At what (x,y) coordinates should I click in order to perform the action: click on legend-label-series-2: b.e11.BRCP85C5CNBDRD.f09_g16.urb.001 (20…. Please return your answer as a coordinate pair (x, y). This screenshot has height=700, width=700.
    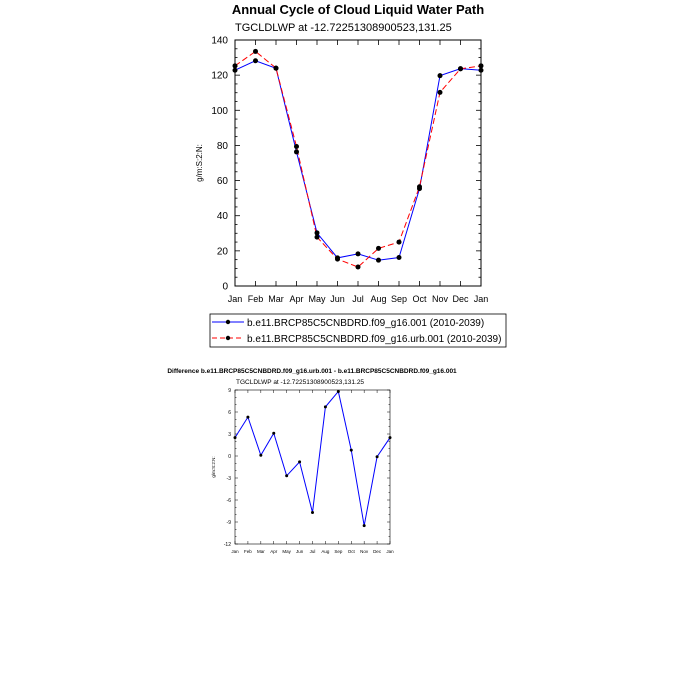
    Looking at the image, I should click on (374, 339).